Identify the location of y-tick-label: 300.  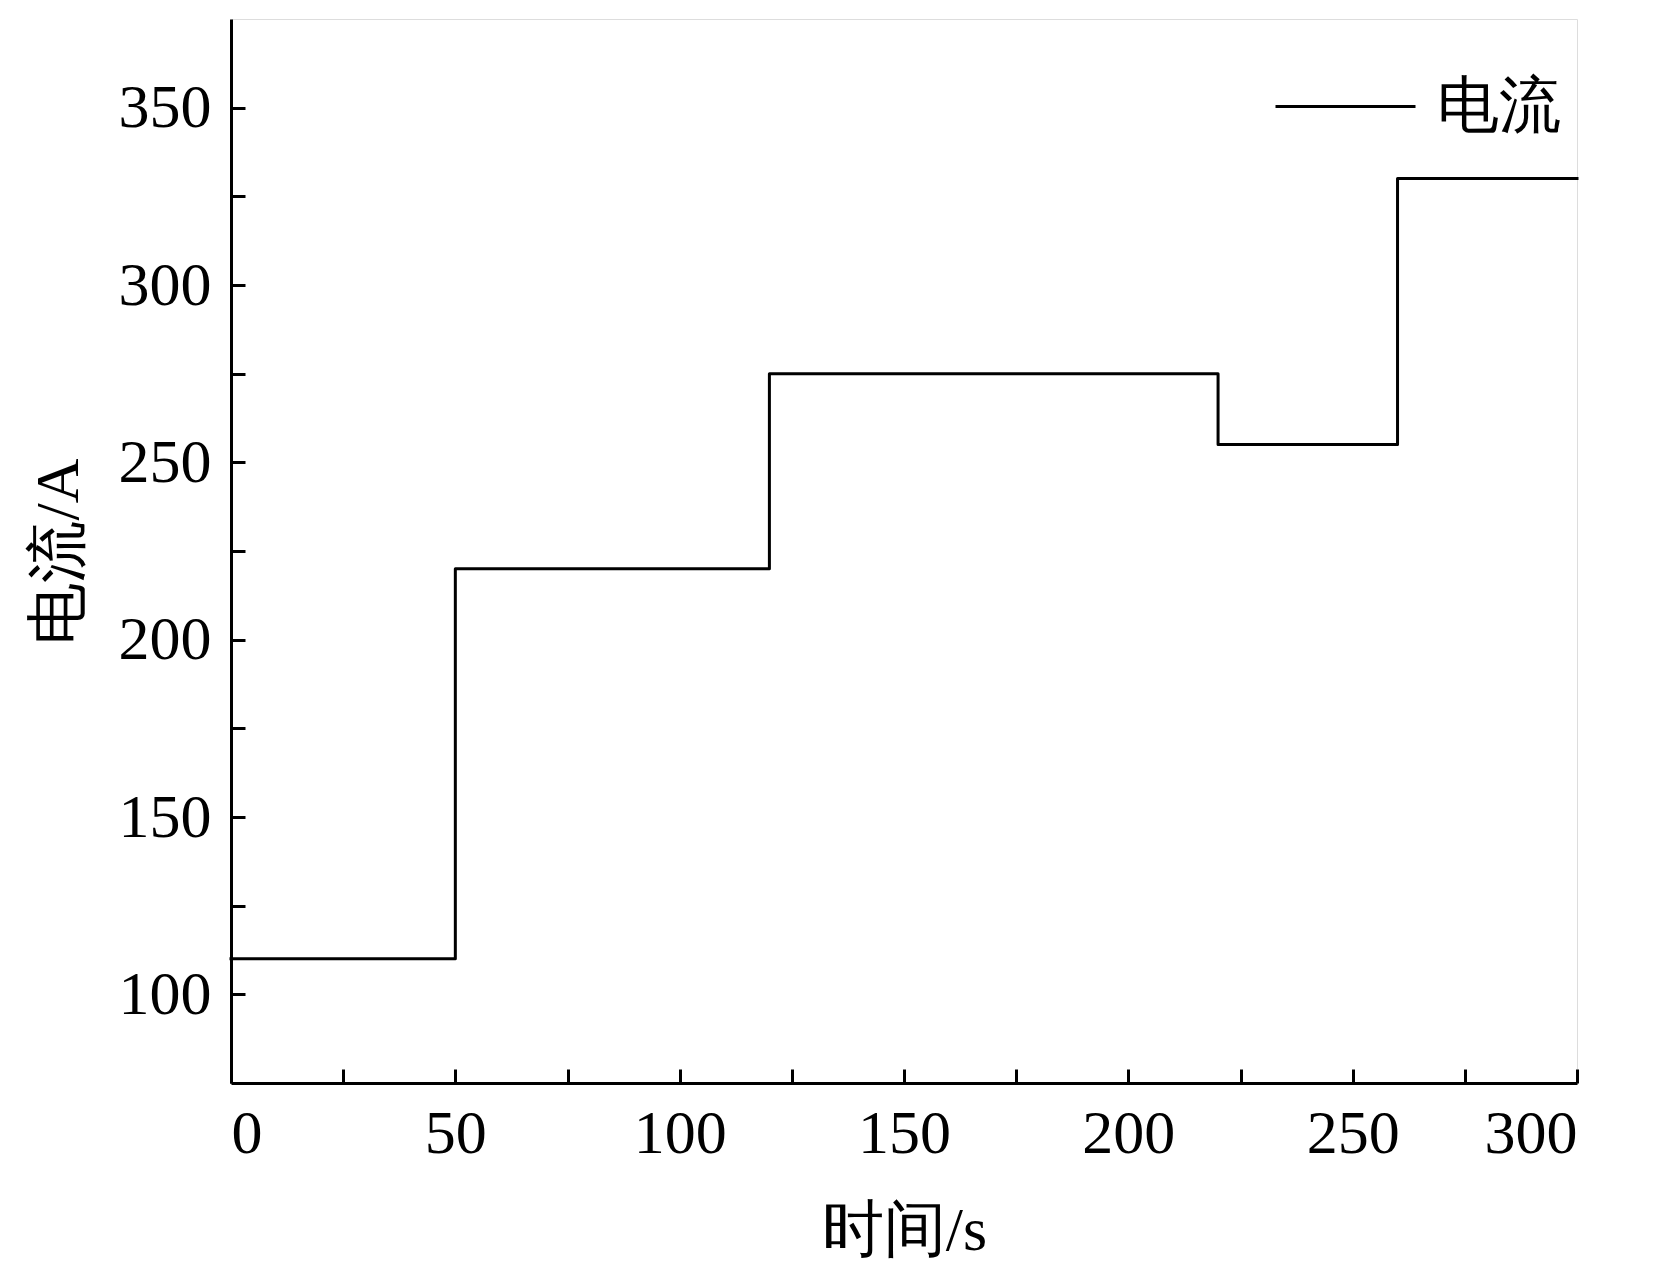
(165, 283).